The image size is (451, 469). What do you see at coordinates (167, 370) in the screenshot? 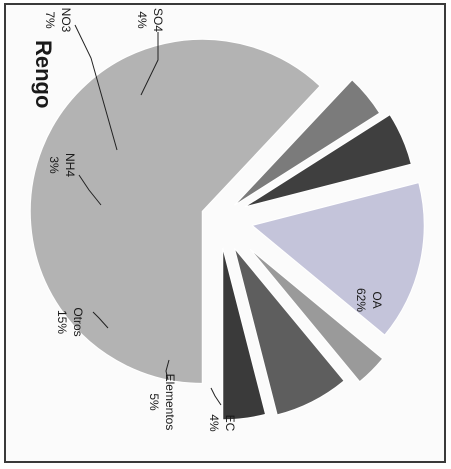
I see `leader-line-elementos` at bounding box center [167, 370].